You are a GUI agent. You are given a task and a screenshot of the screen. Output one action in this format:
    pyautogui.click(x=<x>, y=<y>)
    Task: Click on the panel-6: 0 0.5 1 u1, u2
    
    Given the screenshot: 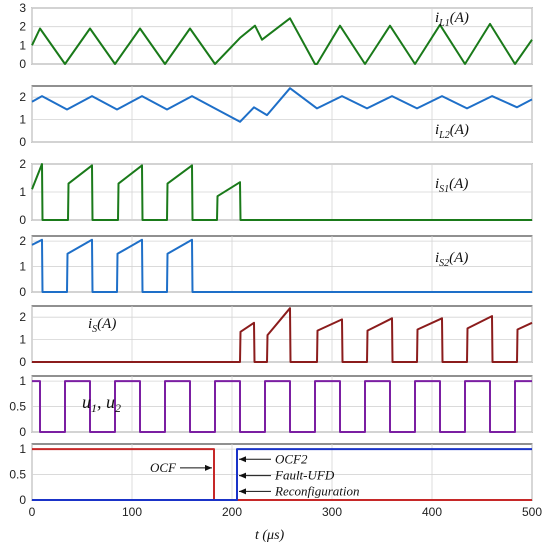 What is the action you would take?
    pyautogui.click(x=271, y=406)
    